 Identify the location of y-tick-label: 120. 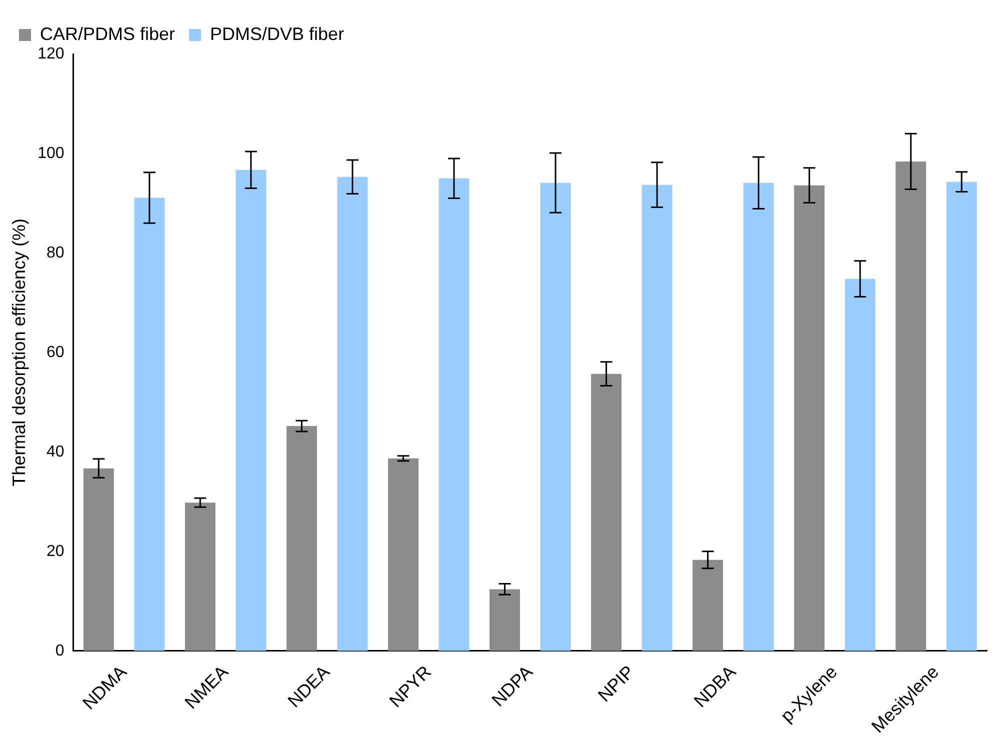
(51, 53).